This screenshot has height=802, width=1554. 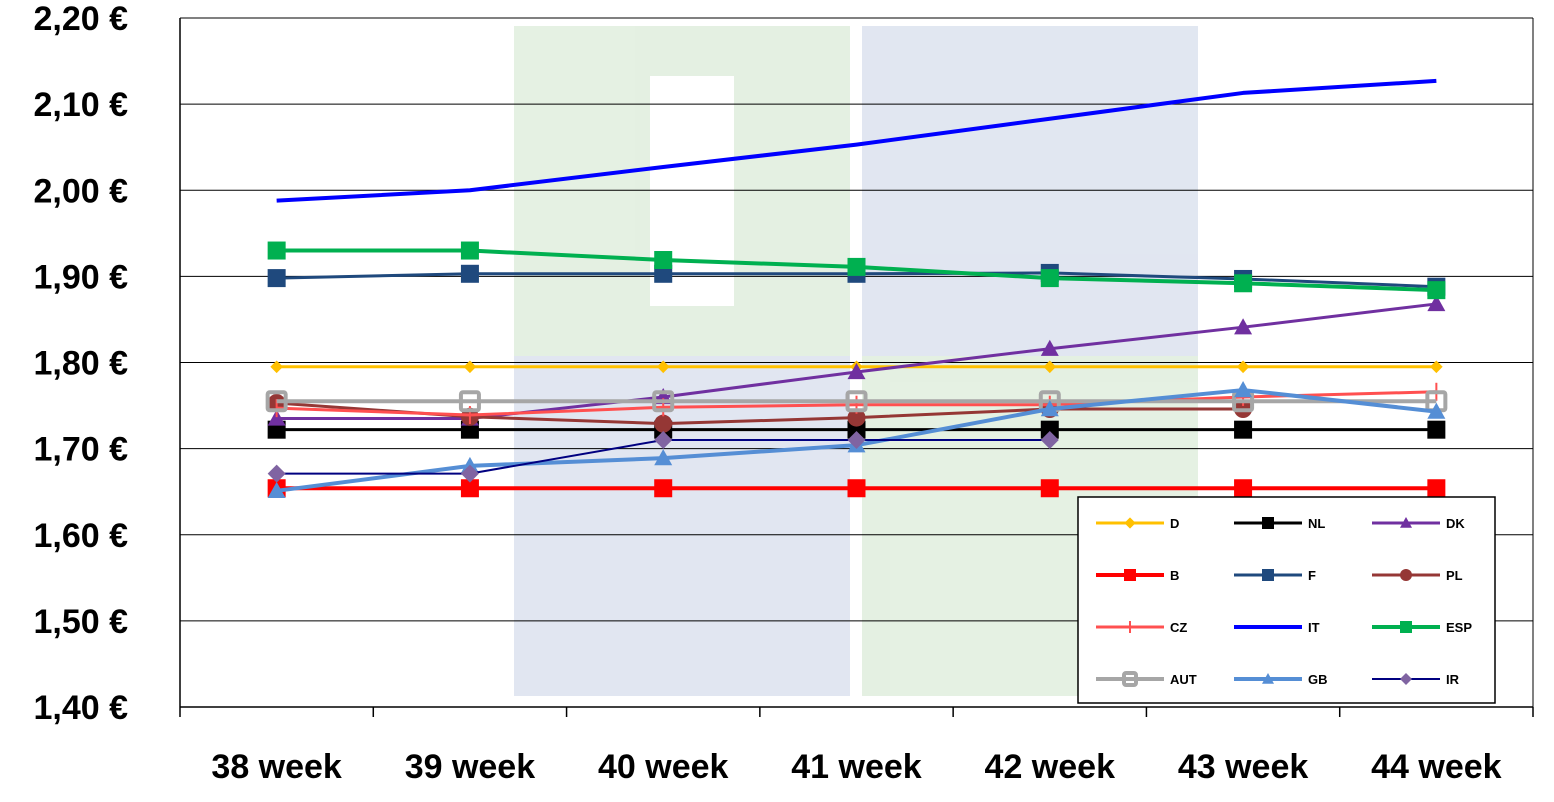 I want to click on y-tick-label: 2,10 €, so click(x=80, y=105).